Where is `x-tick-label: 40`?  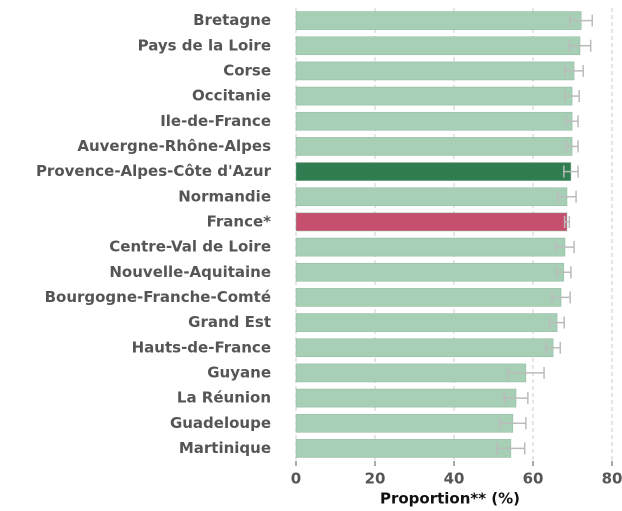 x-tick-label: 40 is located at coordinates (454, 479).